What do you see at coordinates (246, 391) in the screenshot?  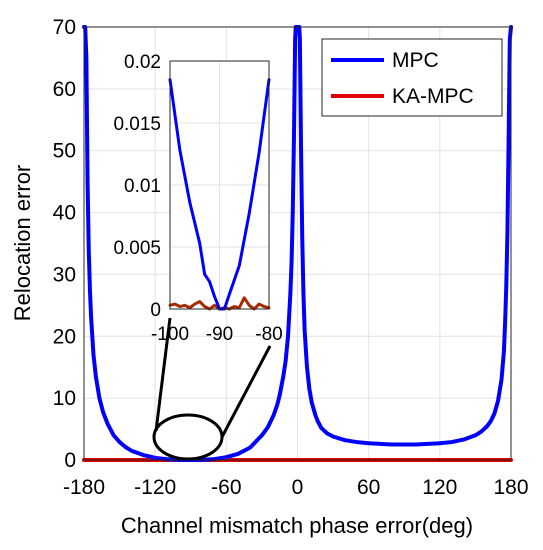 I see `zoom-connector-right` at bounding box center [246, 391].